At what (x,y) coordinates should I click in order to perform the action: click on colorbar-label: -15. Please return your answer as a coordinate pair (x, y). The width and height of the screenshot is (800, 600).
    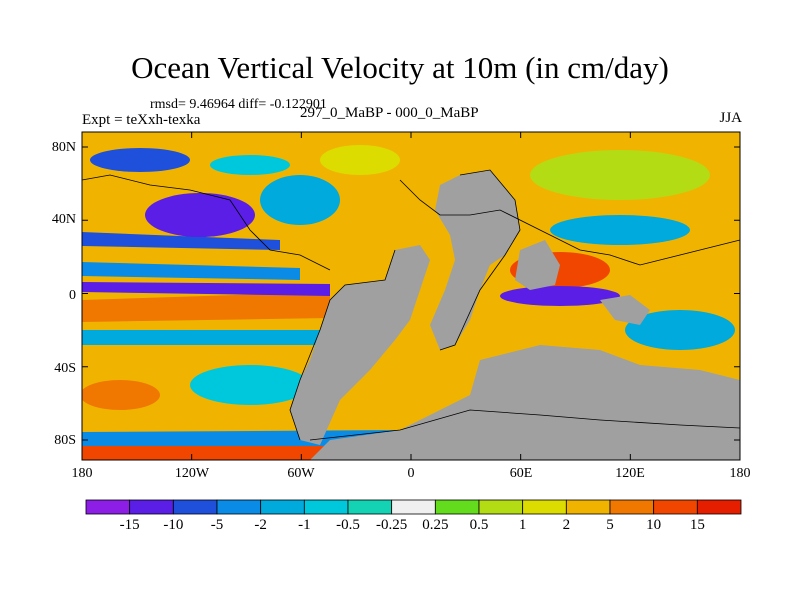
    Looking at the image, I should click on (129, 525).